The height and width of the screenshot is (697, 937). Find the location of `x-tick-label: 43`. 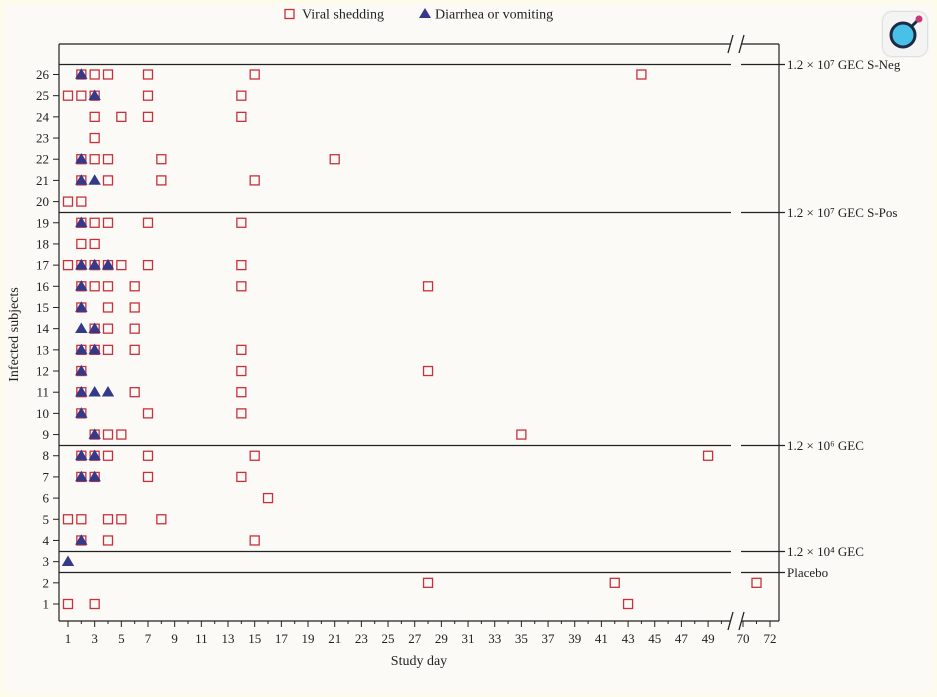

x-tick-label: 43 is located at coordinates (628, 638).